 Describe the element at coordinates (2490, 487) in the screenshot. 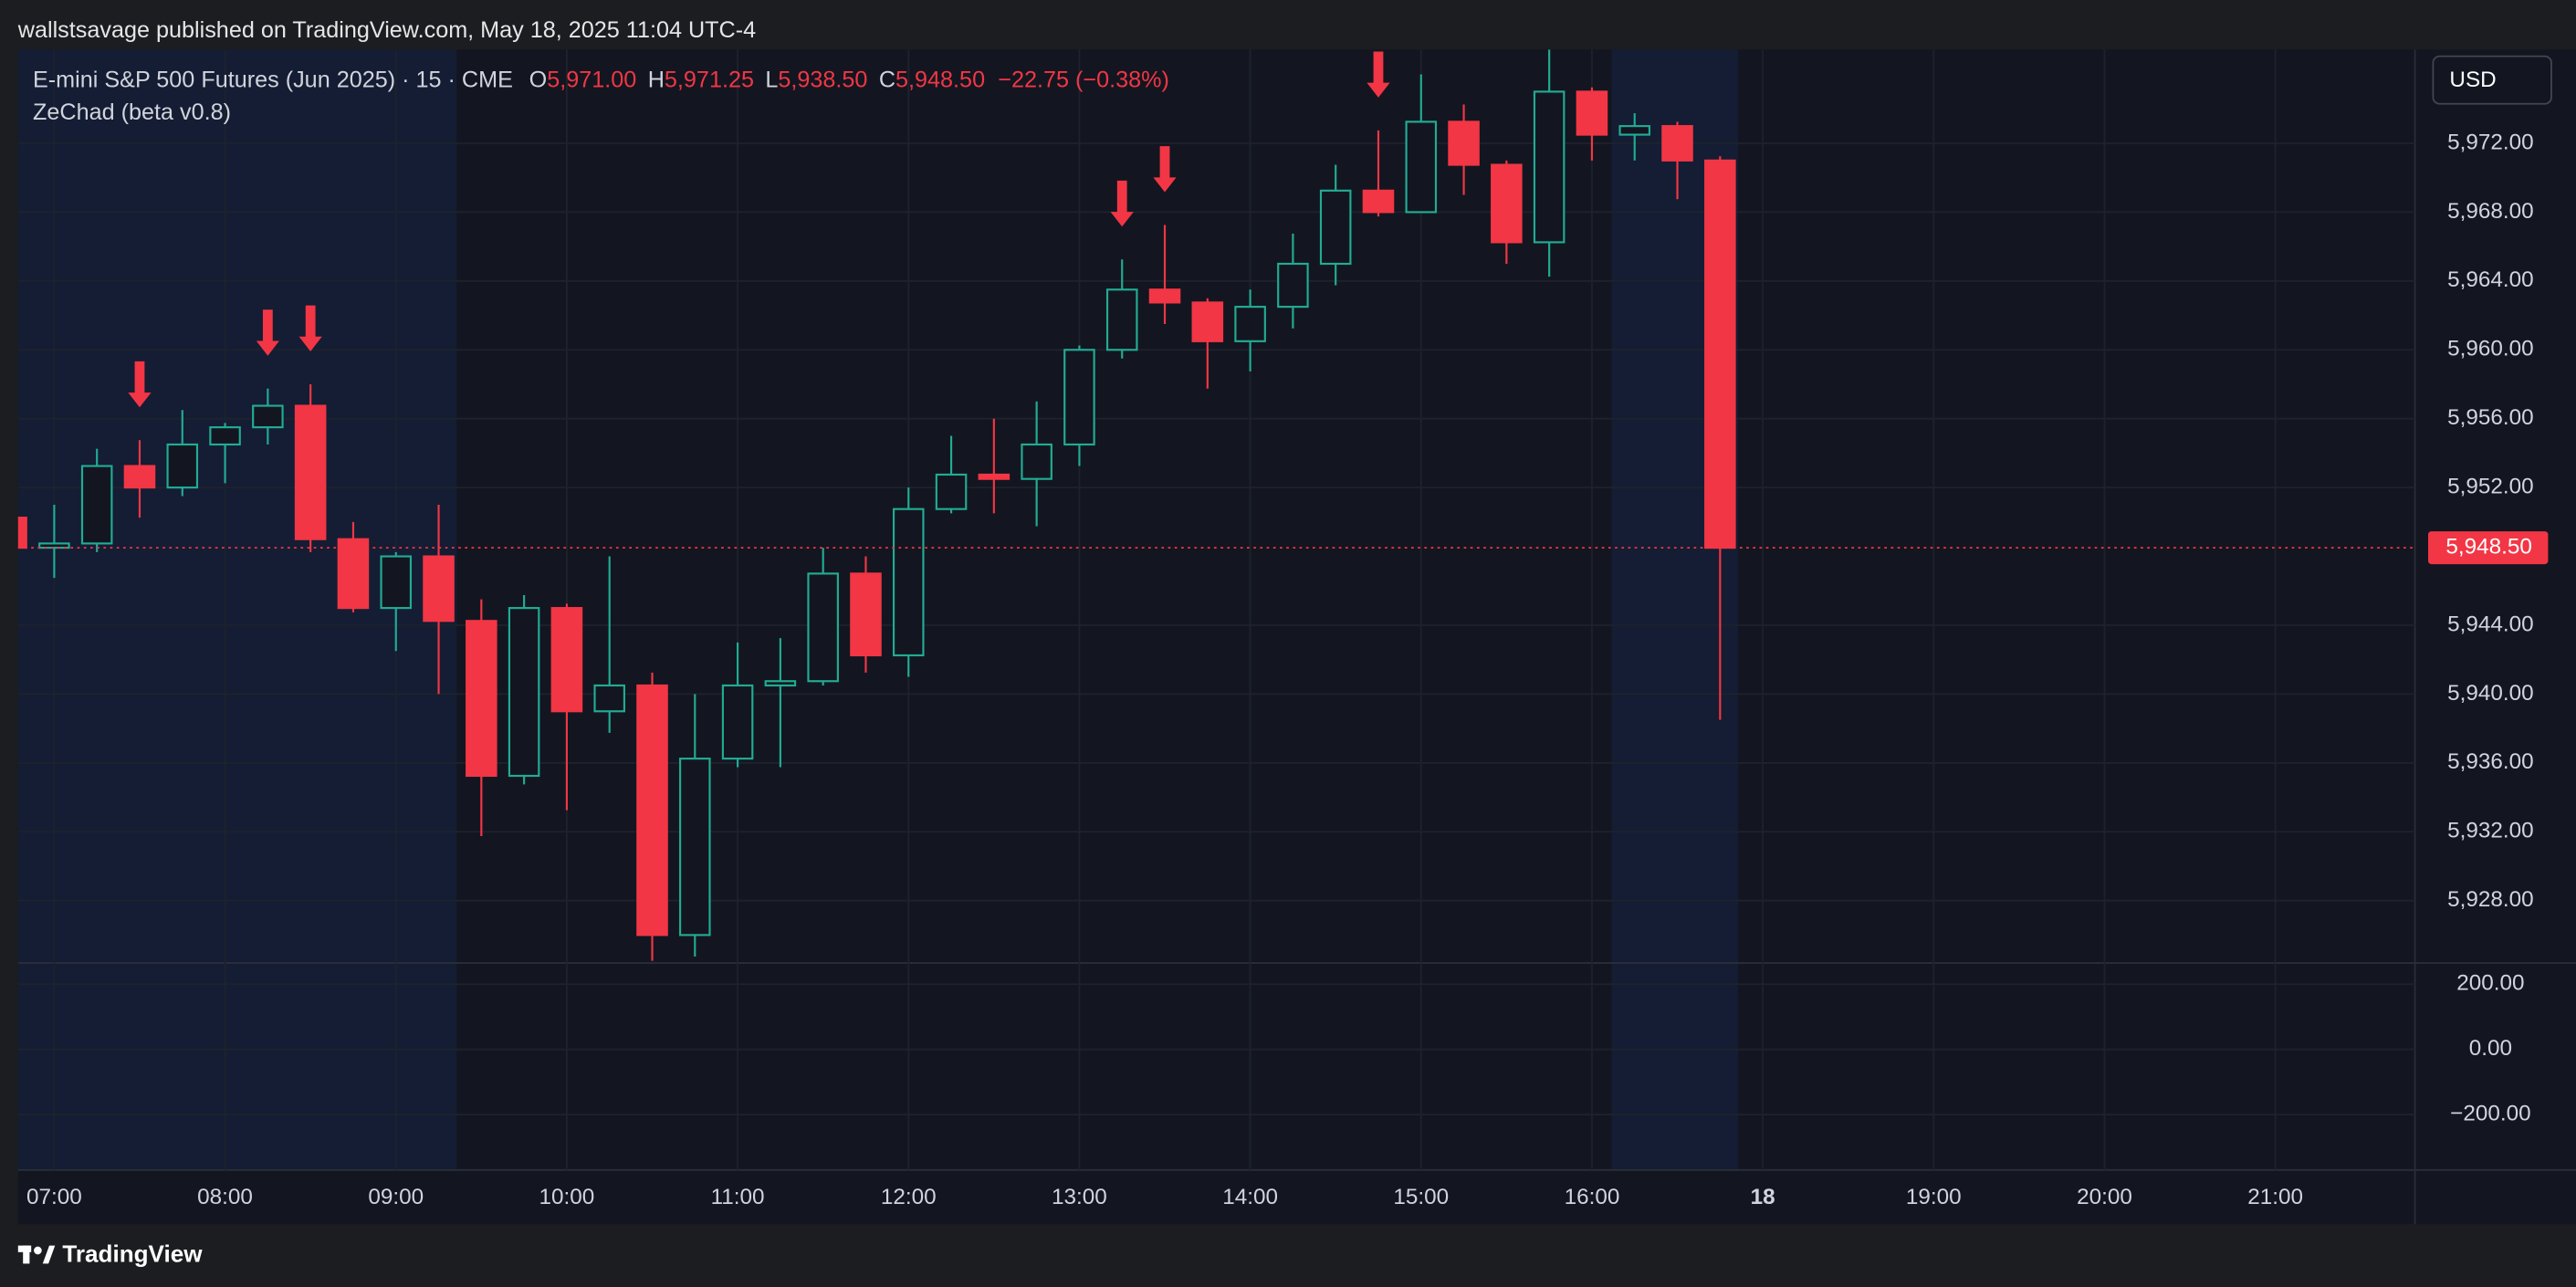

I see `y-tick-label: 5,952.00` at that location.